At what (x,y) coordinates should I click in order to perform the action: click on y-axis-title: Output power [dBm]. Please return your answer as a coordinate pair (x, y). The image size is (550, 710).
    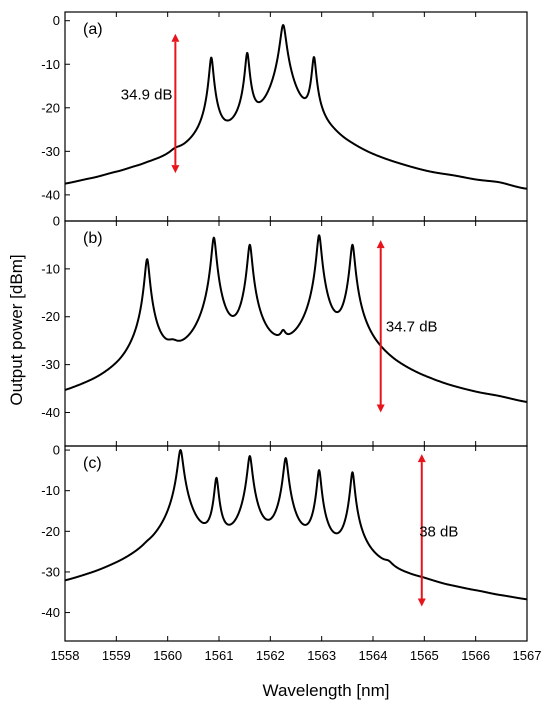
    Looking at the image, I should click on (16, 329).